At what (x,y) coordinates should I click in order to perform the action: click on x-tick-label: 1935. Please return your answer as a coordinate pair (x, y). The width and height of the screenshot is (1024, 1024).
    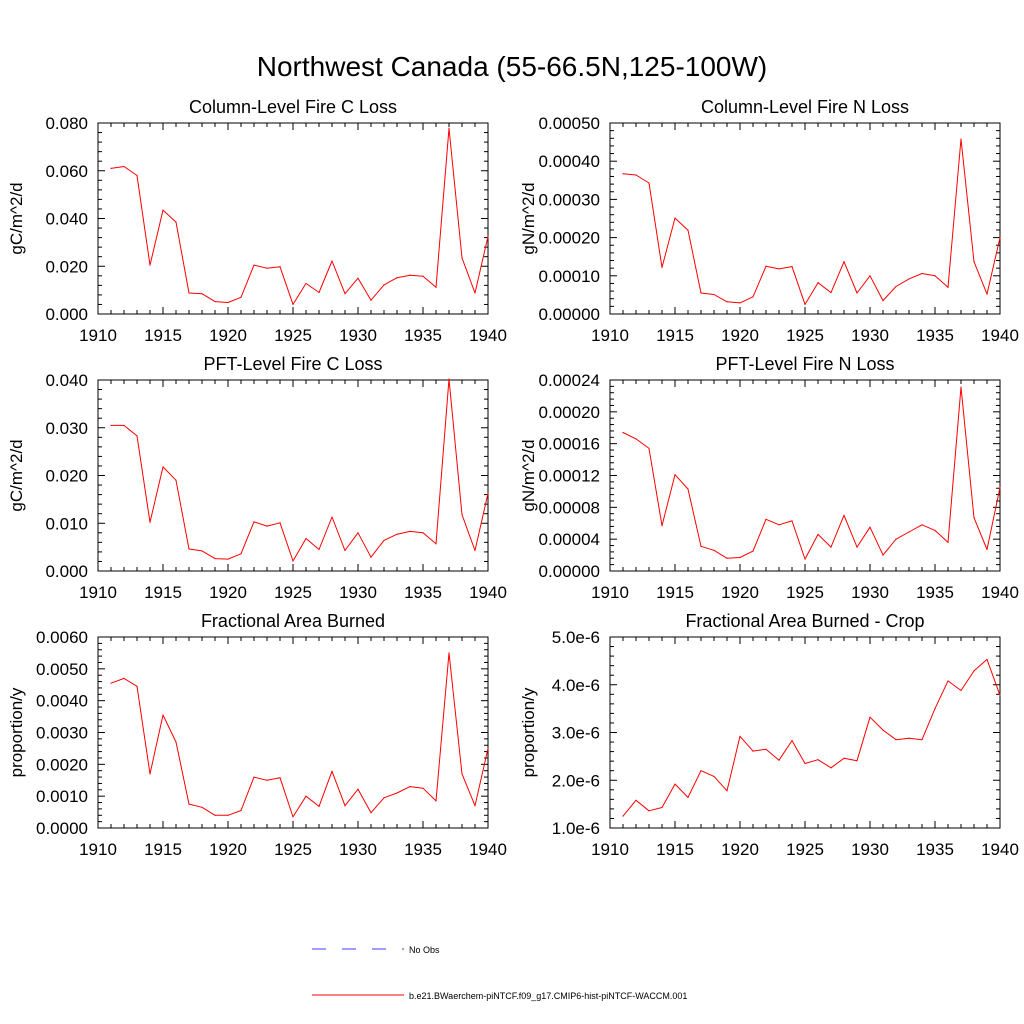
    Looking at the image, I should click on (423, 849).